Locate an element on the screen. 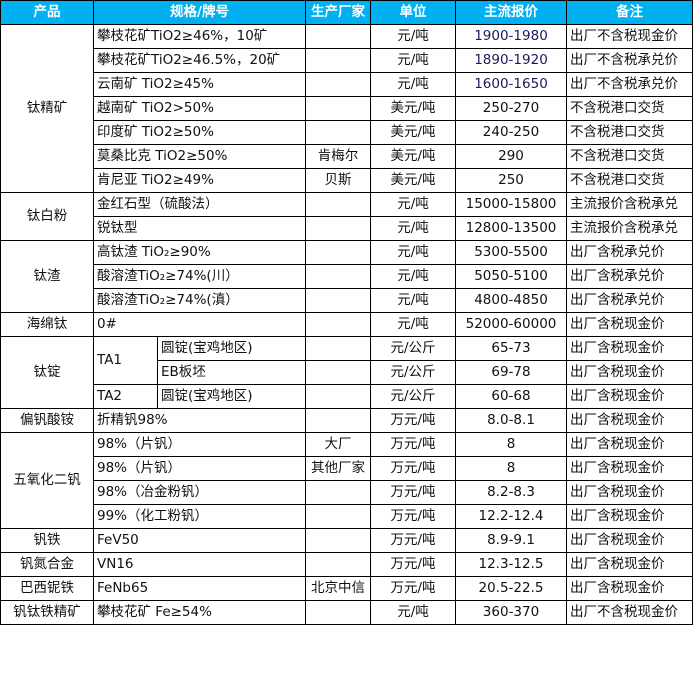  table-row: 98%（冶金粉钒） 万元/吨 8.2-8.3 出厂含税现金价 is located at coordinates (347, 492).